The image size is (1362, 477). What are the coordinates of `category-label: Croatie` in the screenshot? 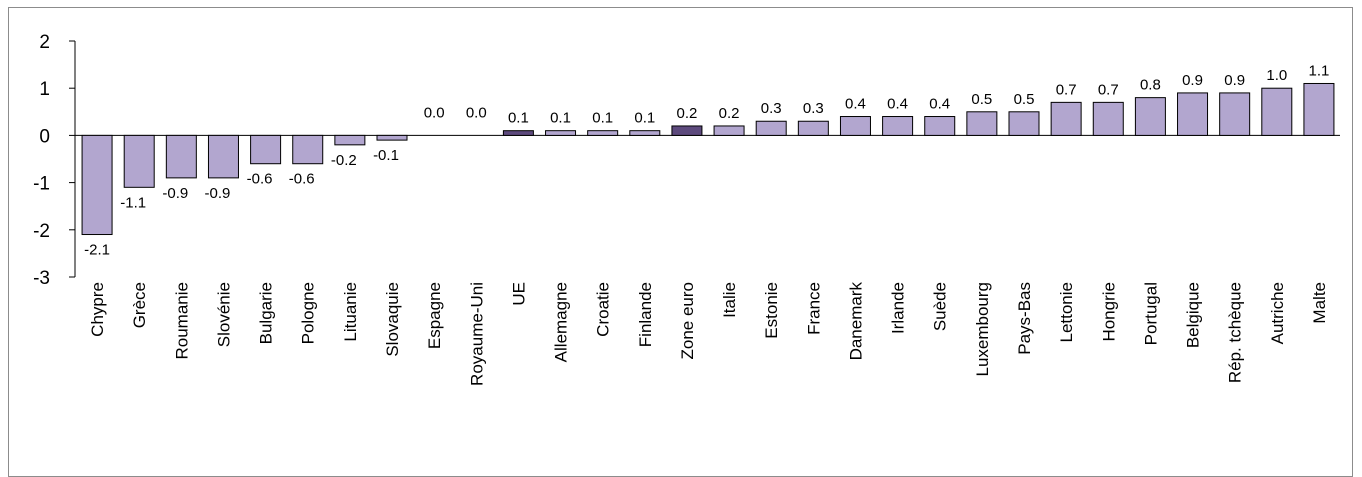 It's located at (603, 309).